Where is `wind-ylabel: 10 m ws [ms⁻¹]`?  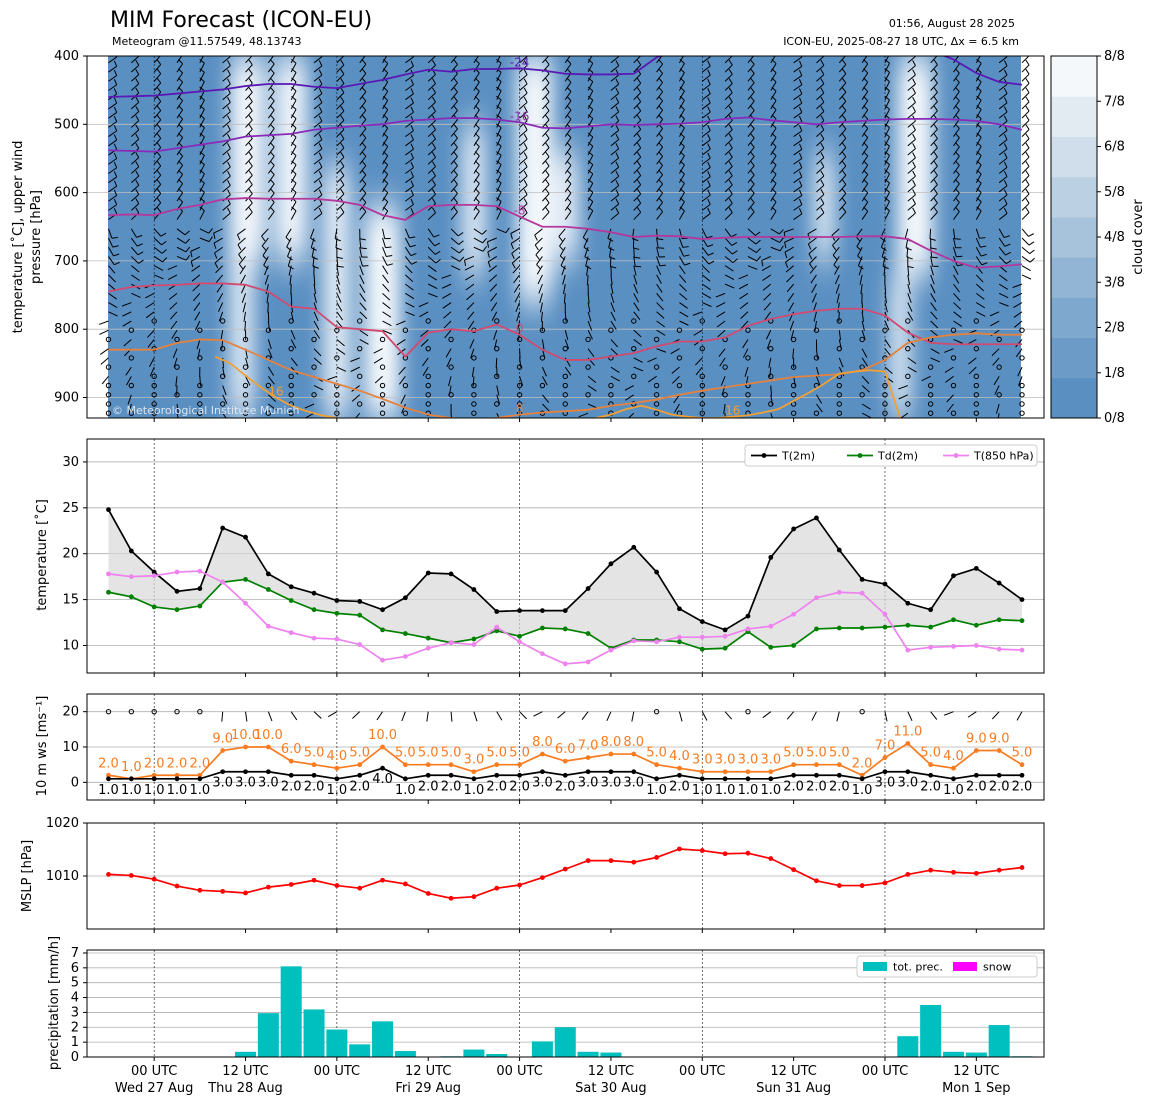
wind-ylabel: 10 m ws [ms⁻¹] is located at coordinates (42, 746).